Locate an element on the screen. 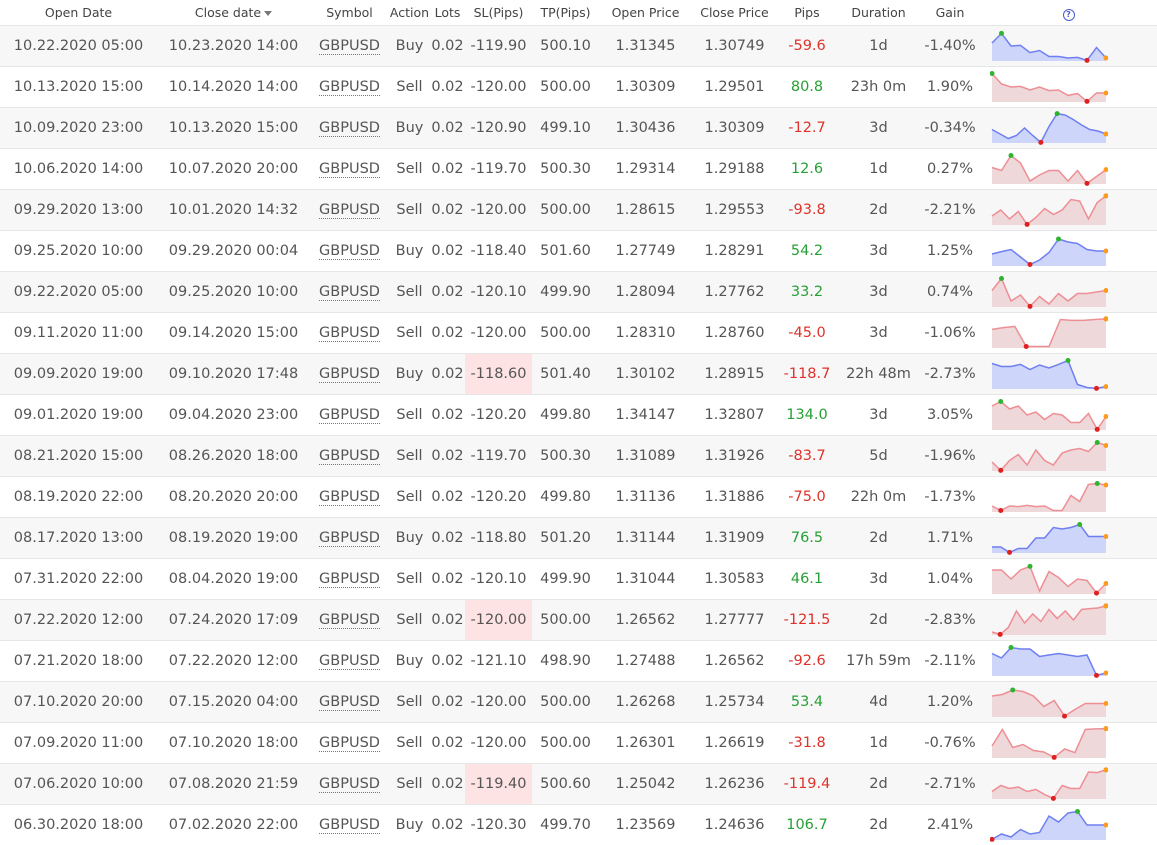  header-open-price: Open Price is located at coordinates (645, 12).